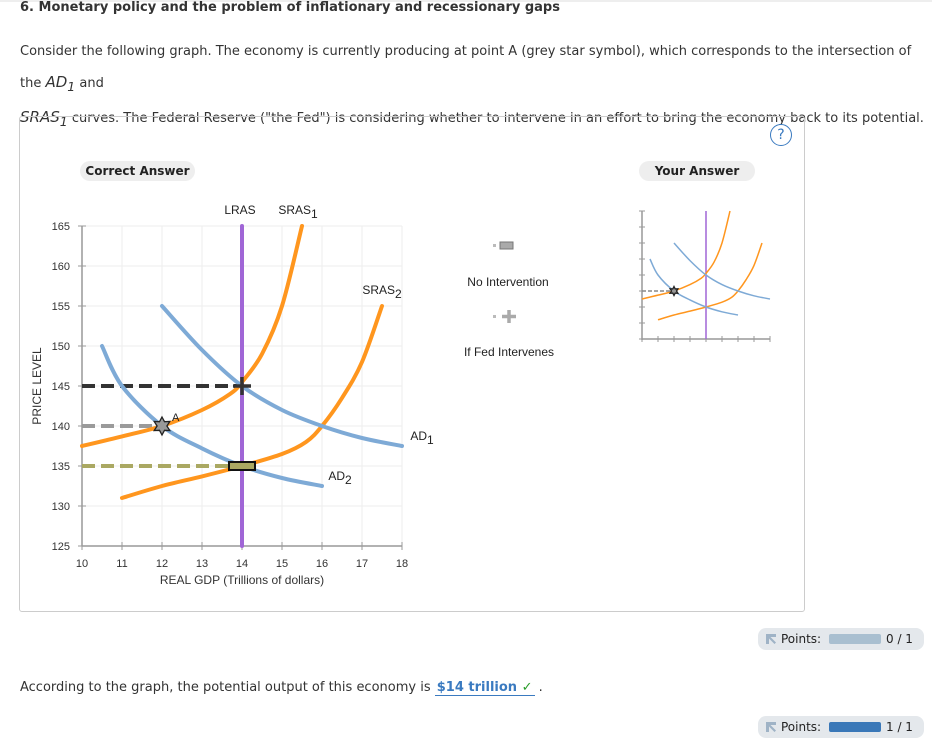 The image size is (932, 754). What do you see at coordinates (527, 687) in the screenshot?
I see `check-icon: ✓` at bounding box center [527, 687].